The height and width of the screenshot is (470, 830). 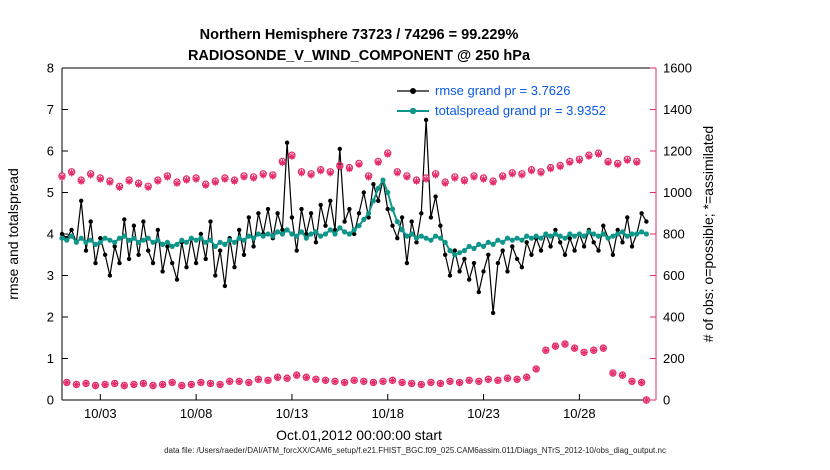 What do you see at coordinates (677, 151) in the screenshot?
I see `y-right-tick-label: 1200` at bounding box center [677, 151].